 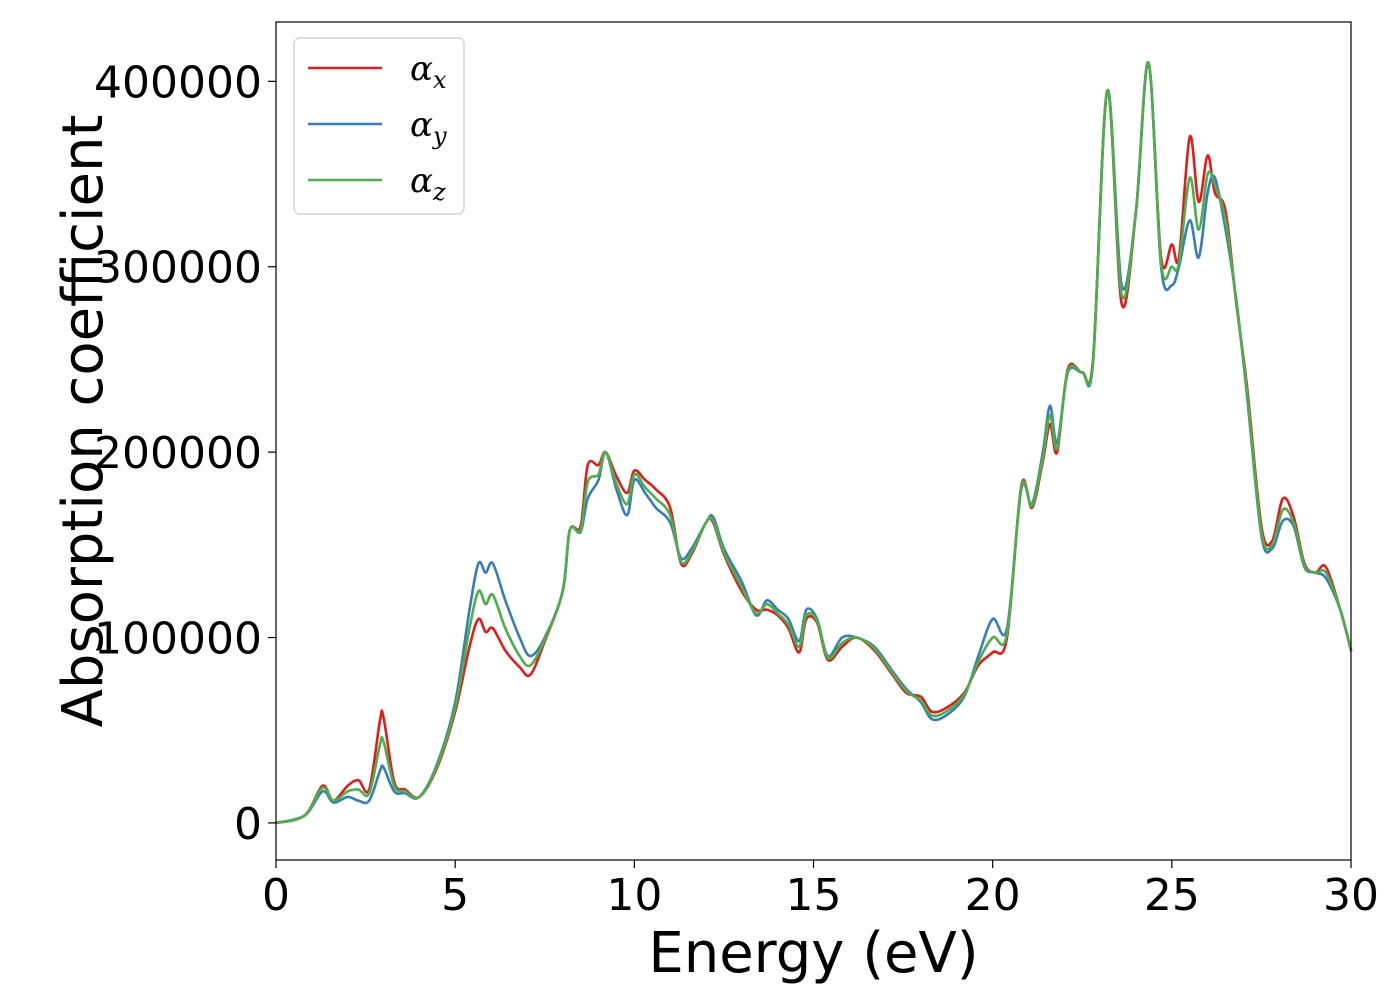 I want to click on y-tick-label: 200000, so click(x=178, y=453).